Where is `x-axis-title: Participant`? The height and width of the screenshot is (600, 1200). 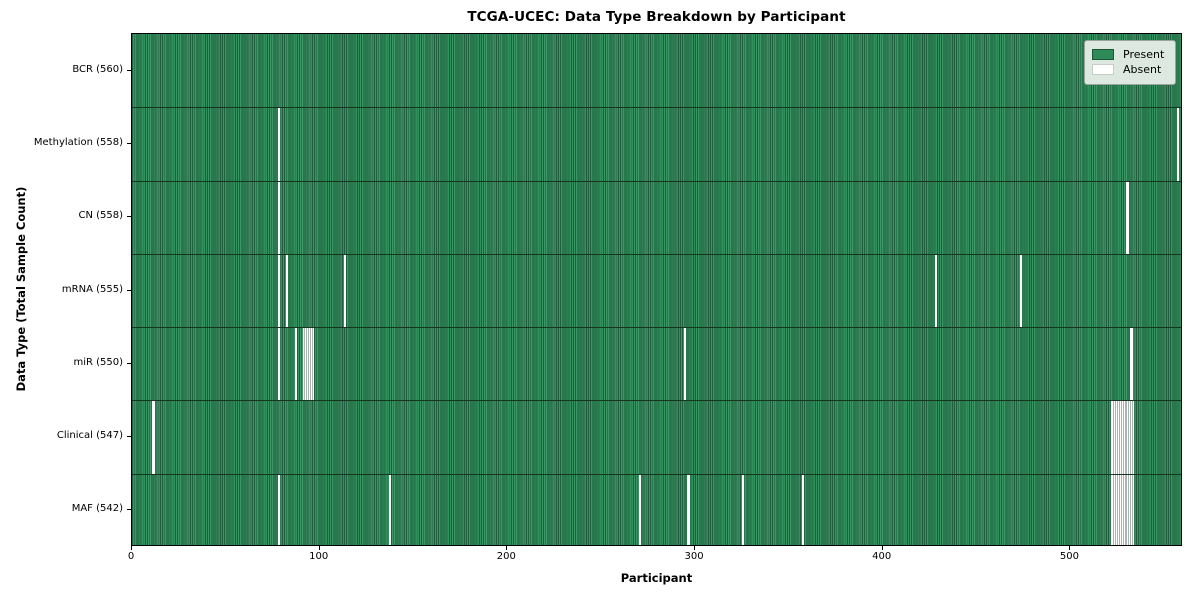 x-axis-title: Participant is located at coordinates (656, 578).